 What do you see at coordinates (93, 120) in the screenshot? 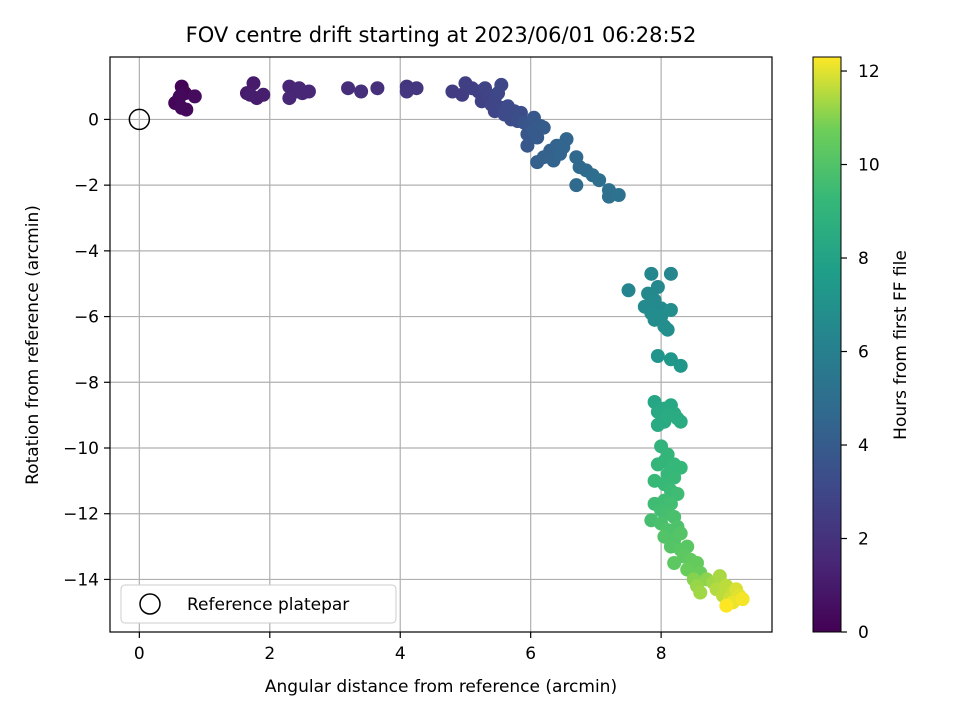
I see `y-tick-label: 0` at bounding box center [93, 120].